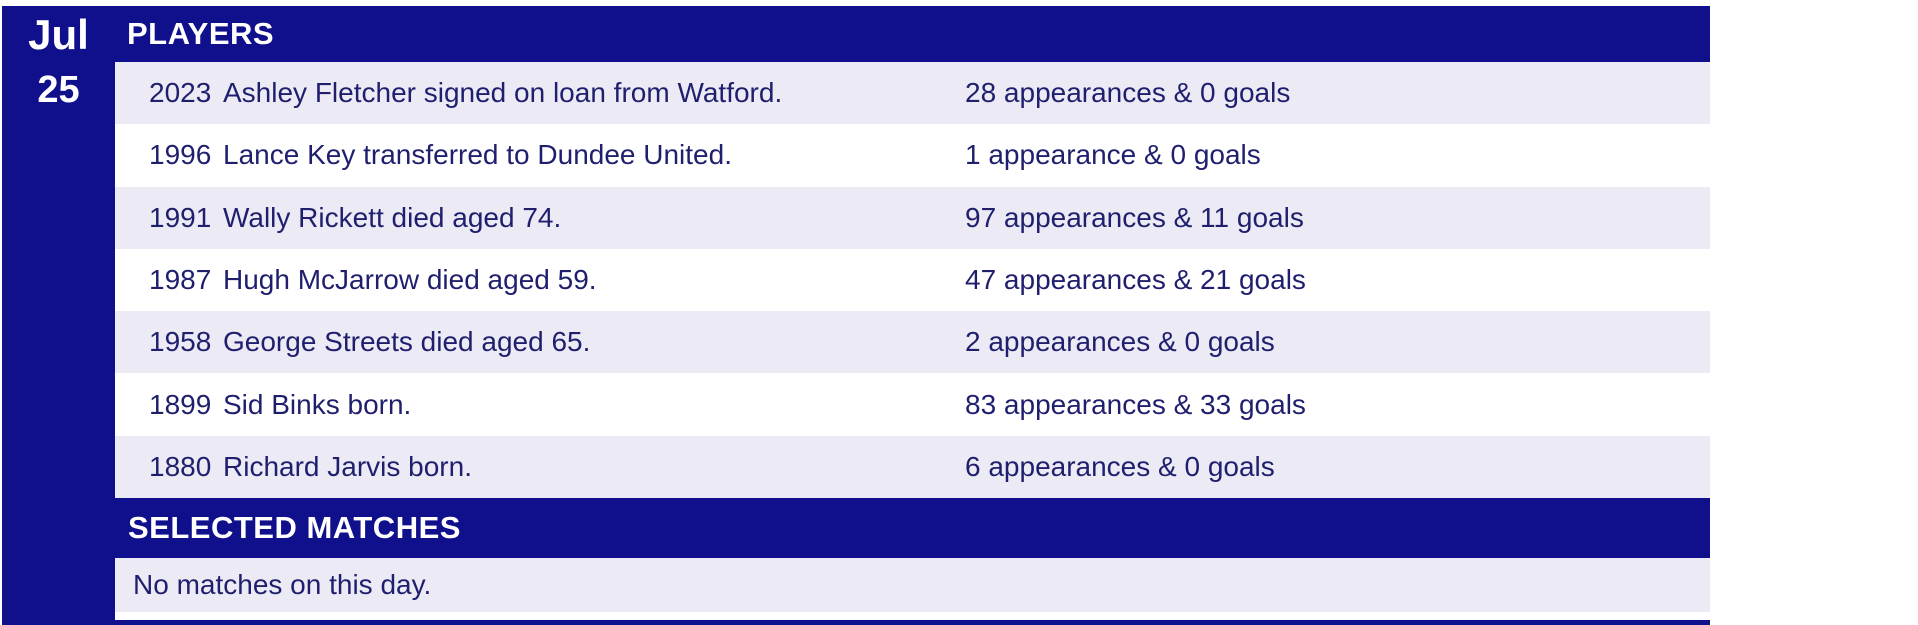  What do you see at coordinates (477, 155) in the screenshot?
I see `event-description: Lance Key transferred to Dundee United.` at bounding box center [477, 155].